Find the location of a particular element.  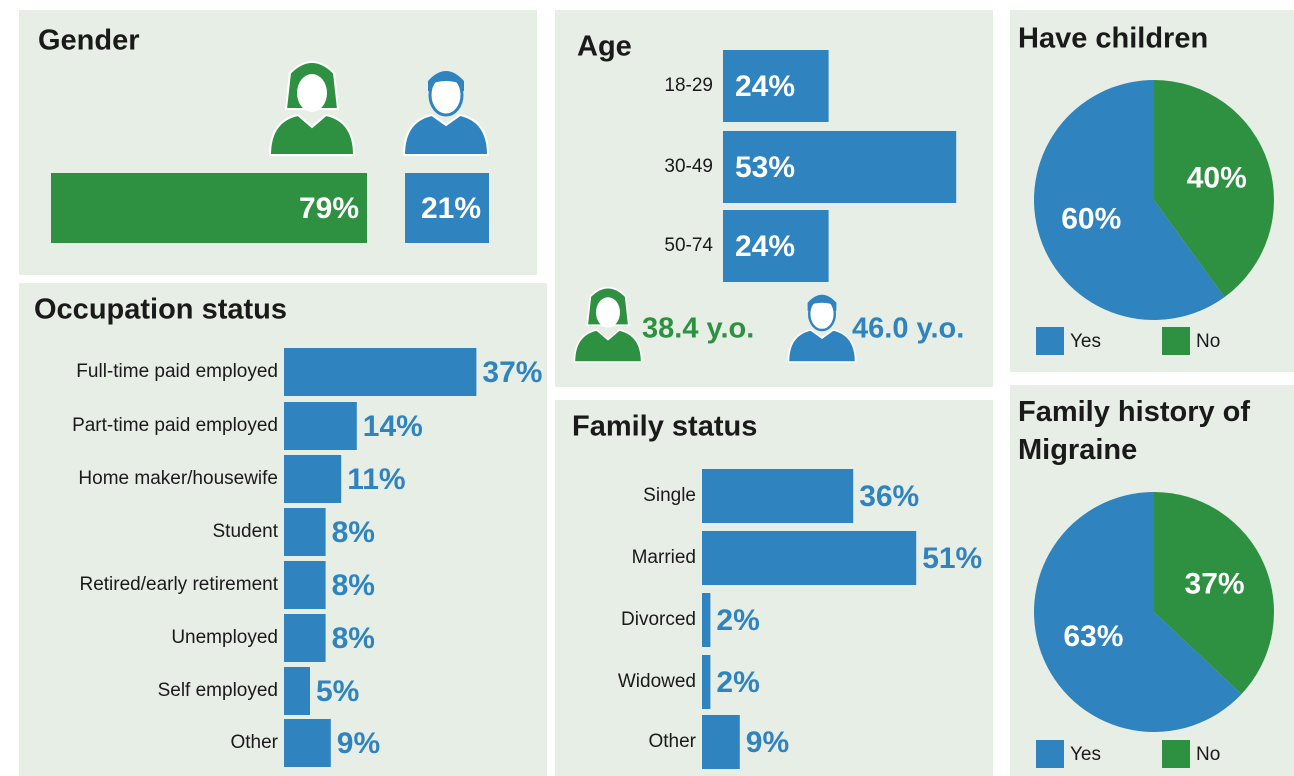

category-label: Single is located at coordinates (669, 495).